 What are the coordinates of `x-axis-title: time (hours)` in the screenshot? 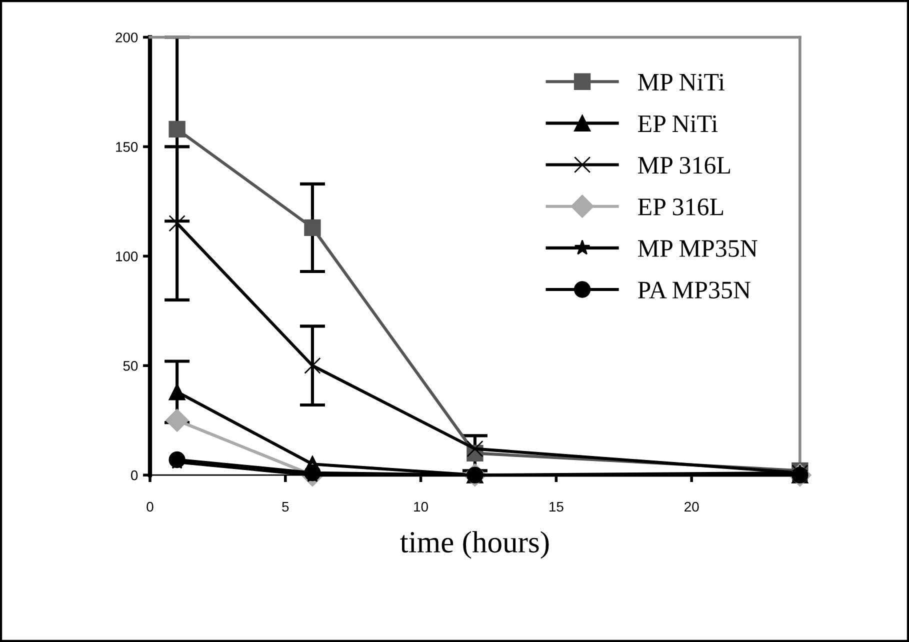 It's located at (474, 545).